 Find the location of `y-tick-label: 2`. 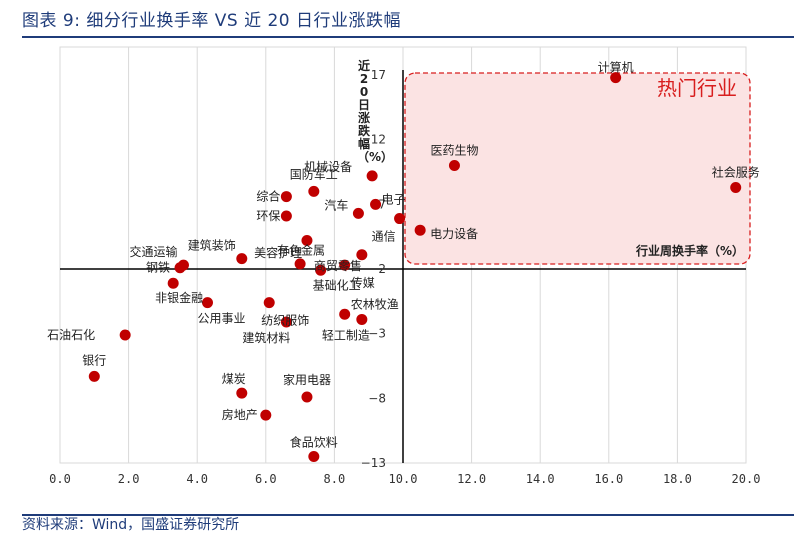

y-tick-label: 2 is located at coordinates (382, 269).